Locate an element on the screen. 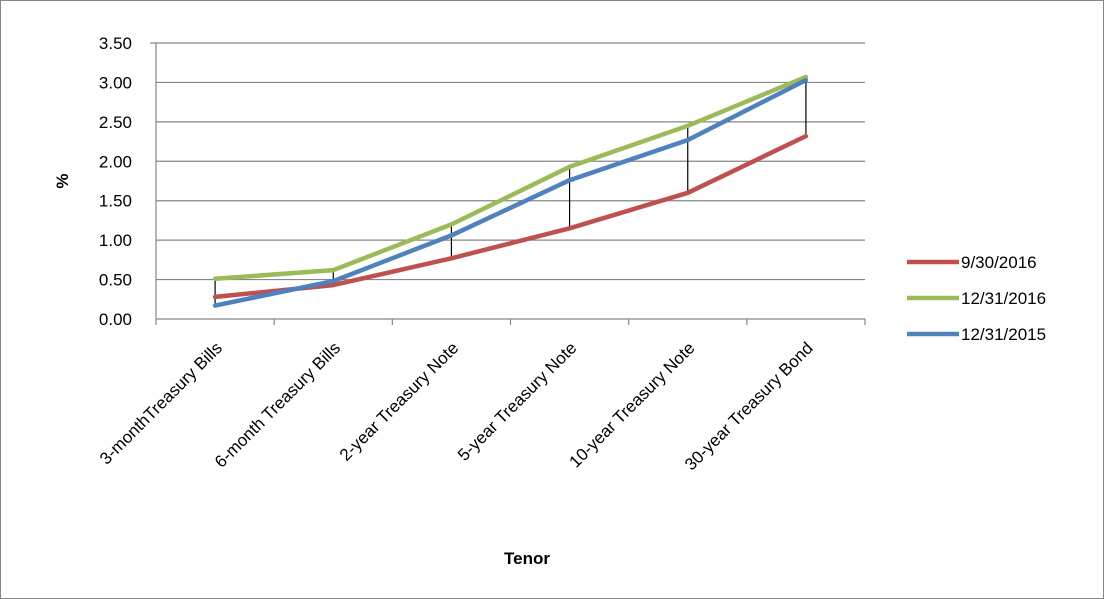 The width and height of the screenshot is (1104, 599). legend-label: 12/31/2016 is located at coordinates (1003, 298).